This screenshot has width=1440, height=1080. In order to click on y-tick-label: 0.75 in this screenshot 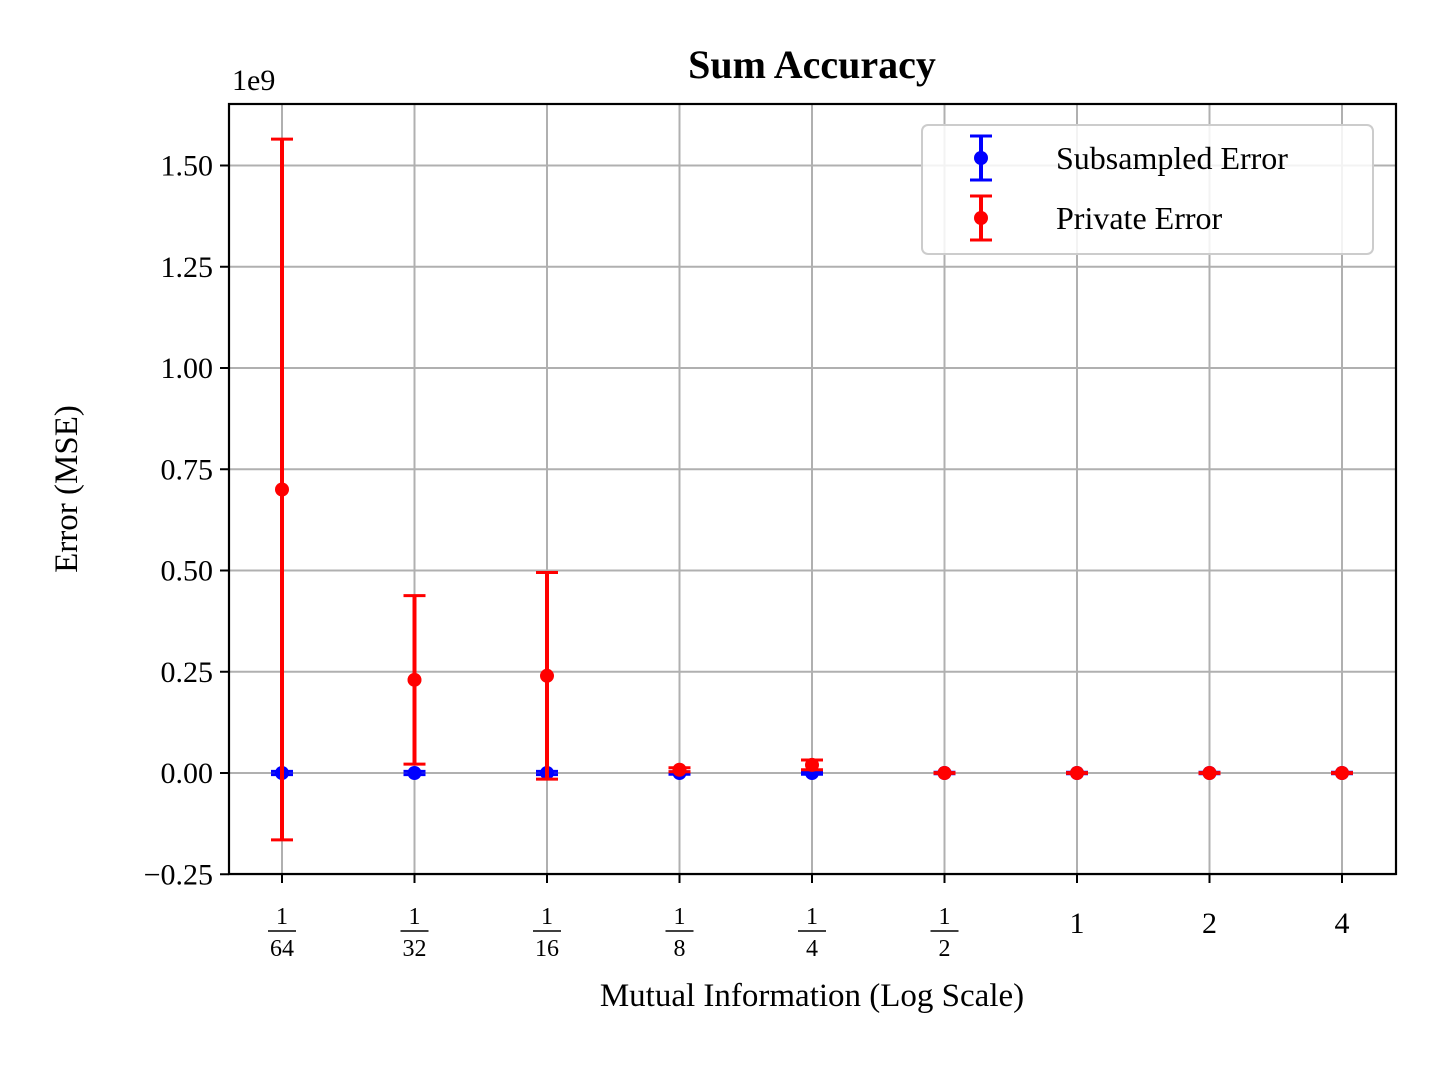, I will do `click(187, 469)`.